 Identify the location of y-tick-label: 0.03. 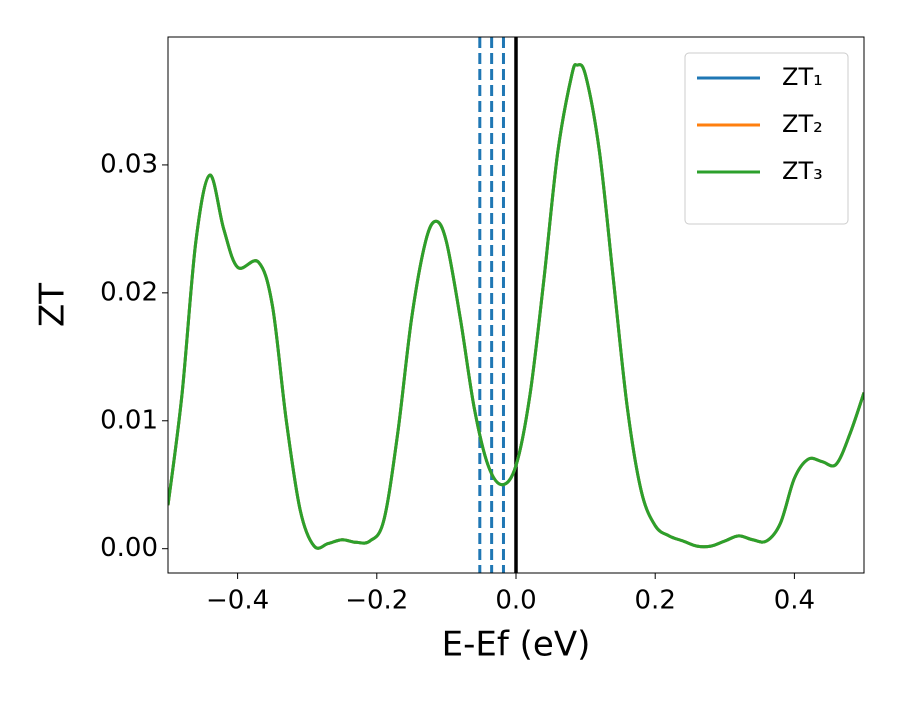
(129, 164).